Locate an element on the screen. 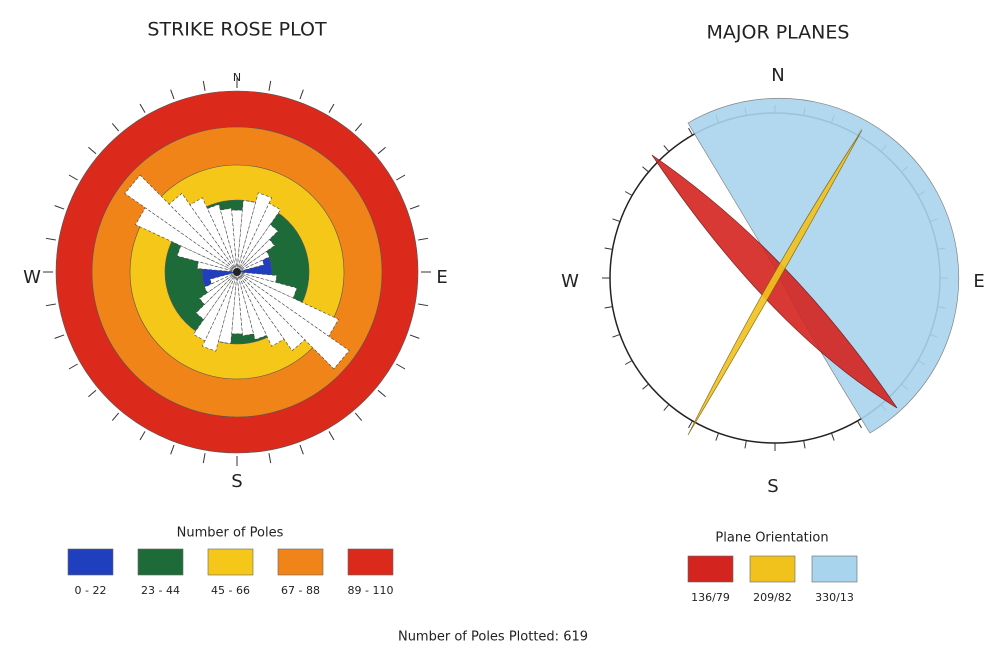 This screenshot has height=651, width=985. right-title: MAJOR PLANES is located at coordinates (778, 33).